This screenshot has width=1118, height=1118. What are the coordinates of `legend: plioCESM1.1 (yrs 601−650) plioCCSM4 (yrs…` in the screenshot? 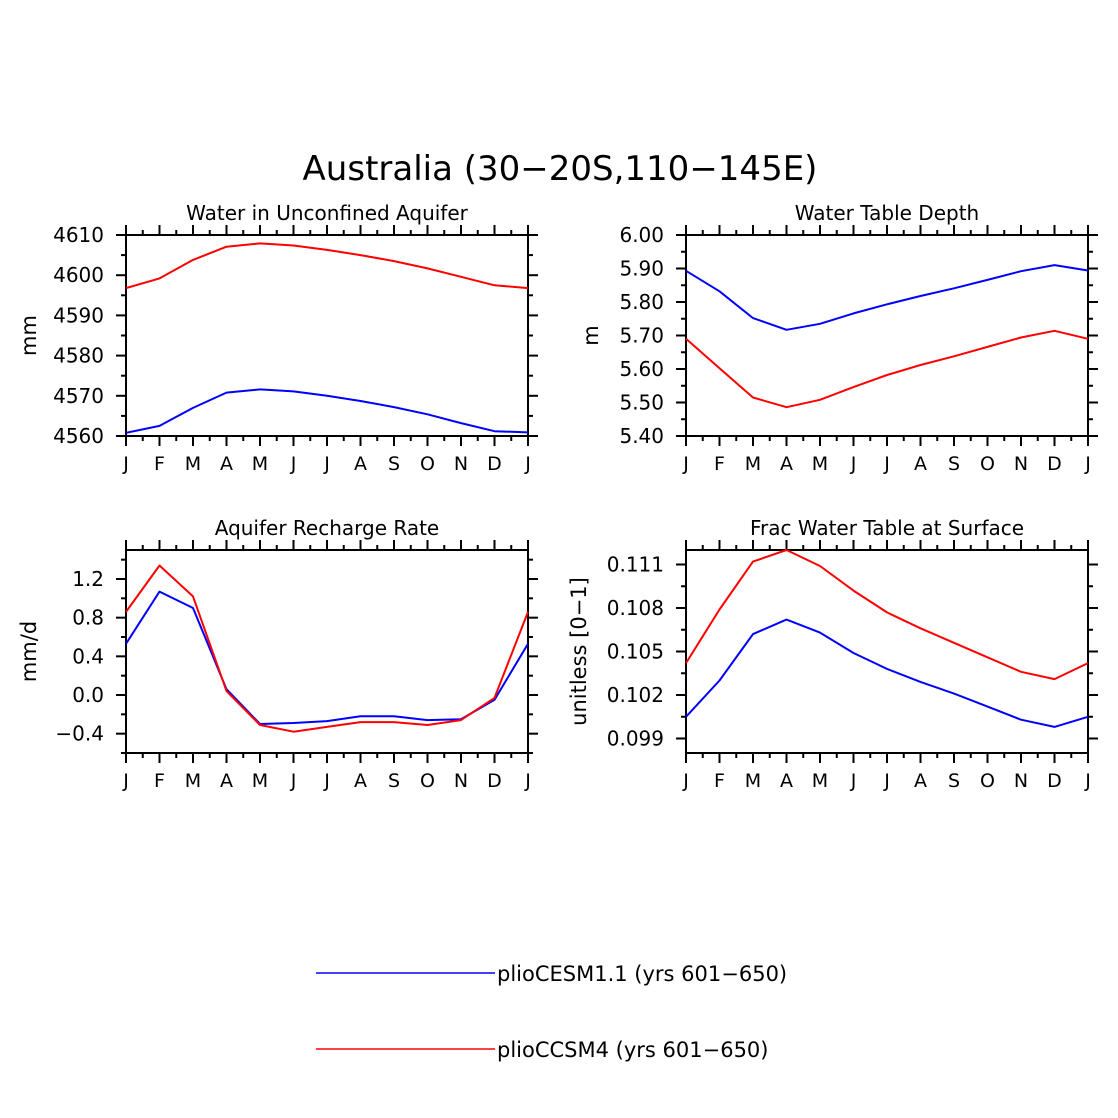 It's located at (551, 1012).